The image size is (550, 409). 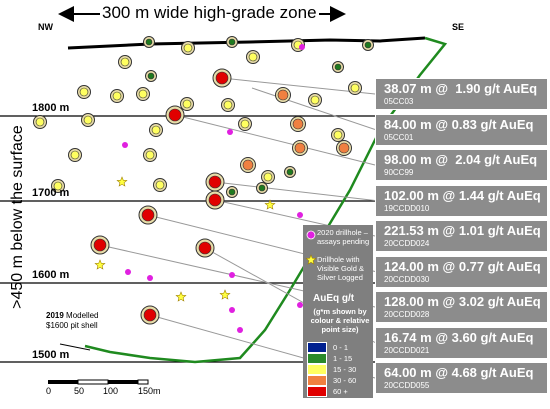 I want to click on intercept-box: 124.00 m @ 0.77 g/t AuEq 20CCDD030, so click(x=461, y=271).